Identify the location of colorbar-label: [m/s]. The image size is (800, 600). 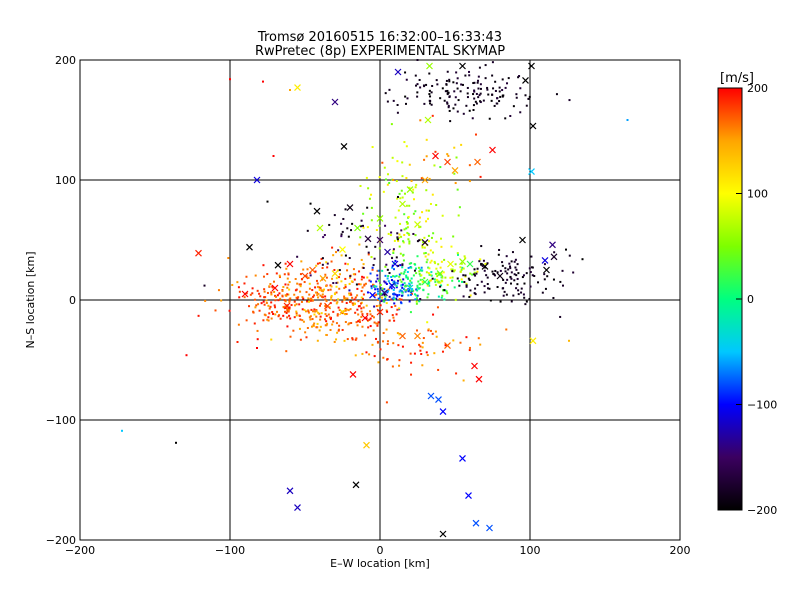
(737, 78).